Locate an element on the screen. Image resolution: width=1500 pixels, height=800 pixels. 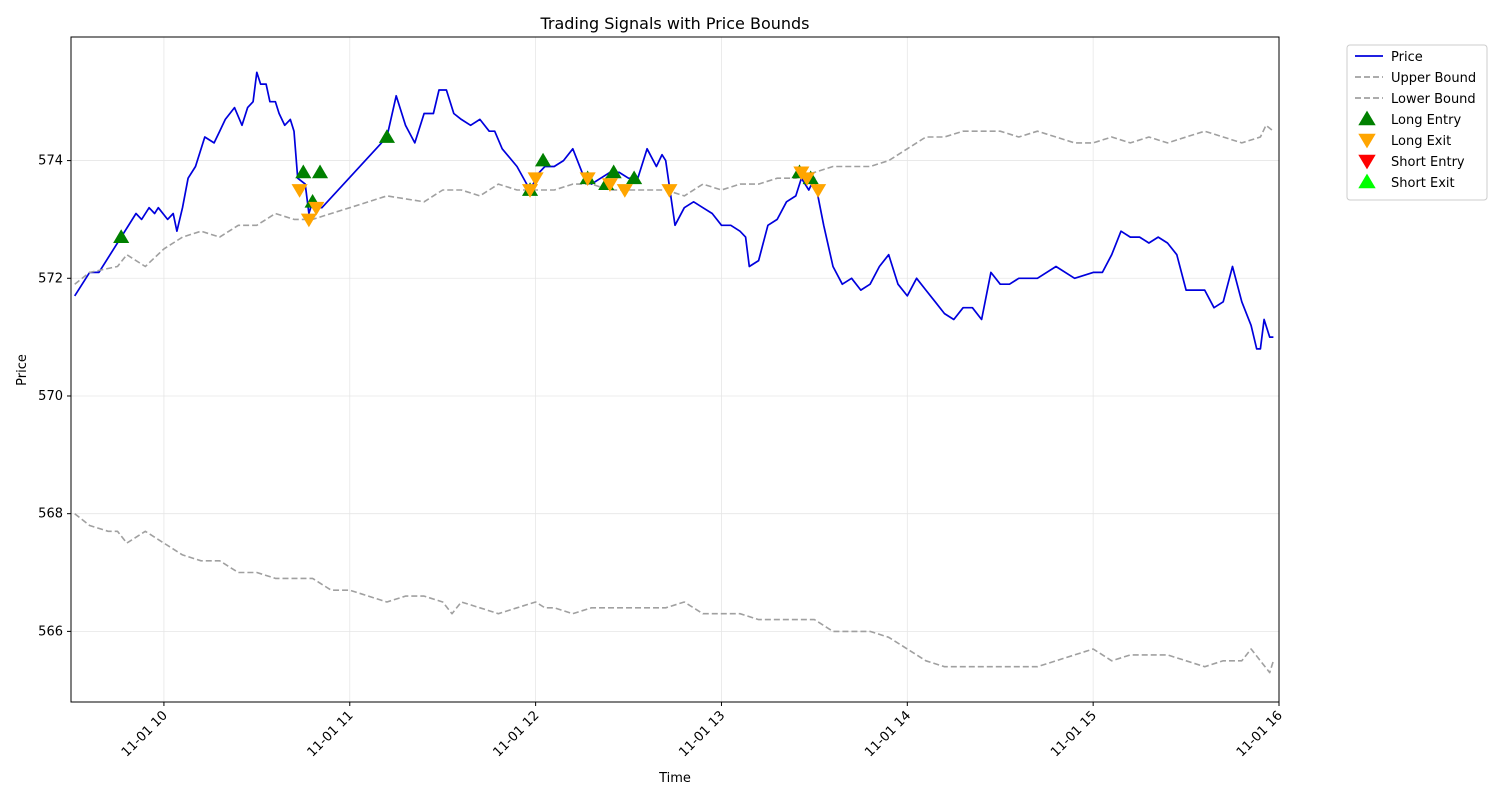
legend-box is located at coordinates (1417, 122).